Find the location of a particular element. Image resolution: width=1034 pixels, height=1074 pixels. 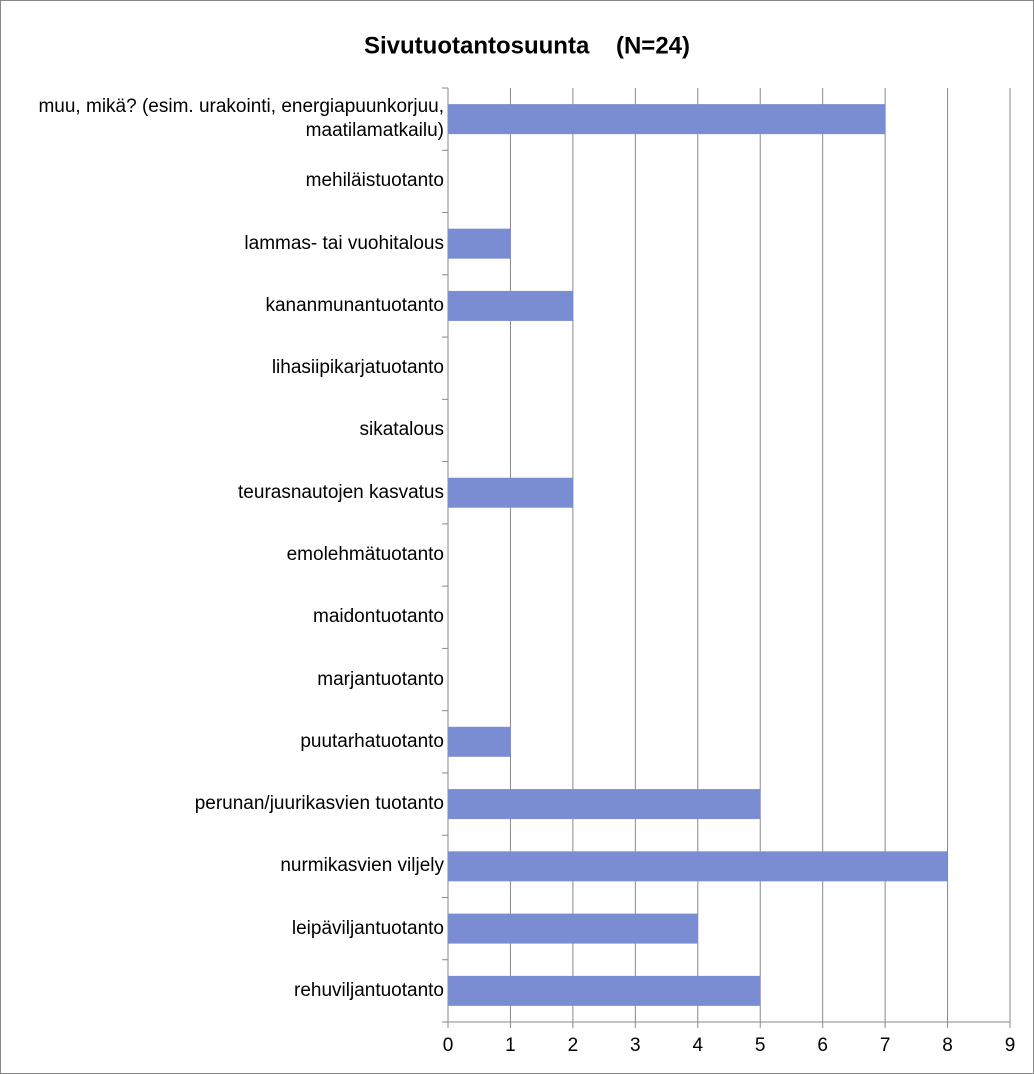

x-tick-label: 6 is located at coordinates (822, 1045).